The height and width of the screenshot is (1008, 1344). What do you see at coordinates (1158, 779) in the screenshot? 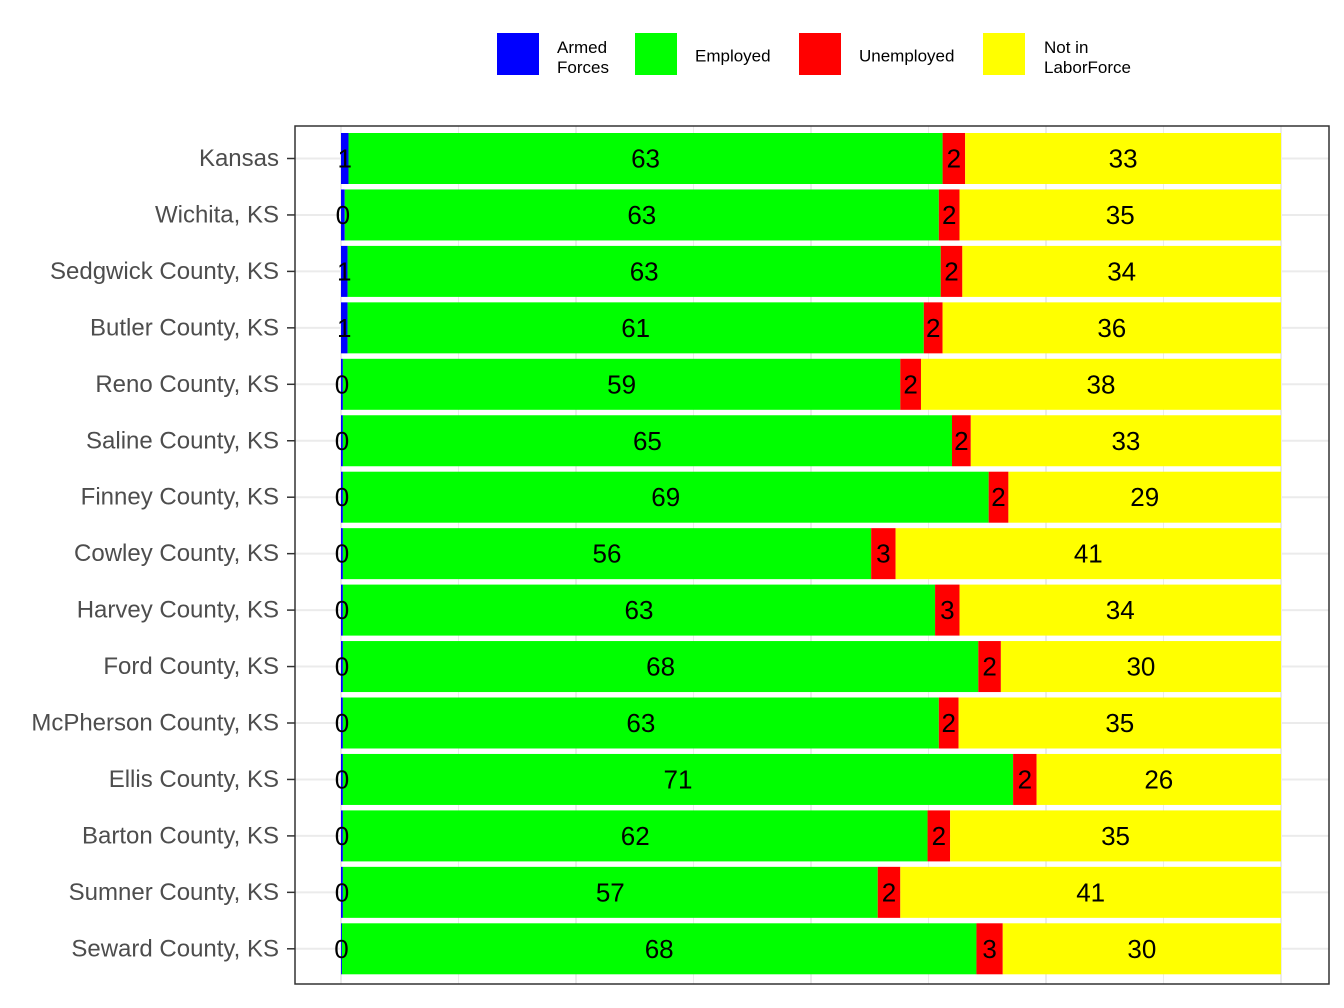
I see `bar-not-in-laborforce-ellis-county-ks` at bounding box center [1158, 779].